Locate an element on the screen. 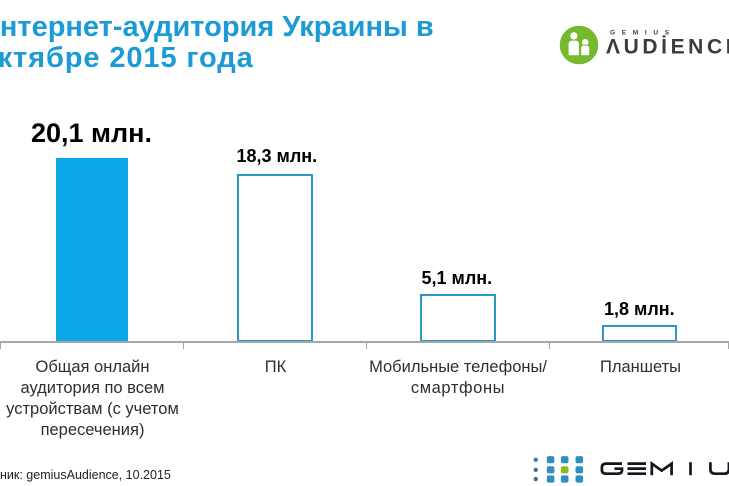 This screenshot has height=486, width=729. svg-text: GEMIUS is located at coordinates (643, 33).